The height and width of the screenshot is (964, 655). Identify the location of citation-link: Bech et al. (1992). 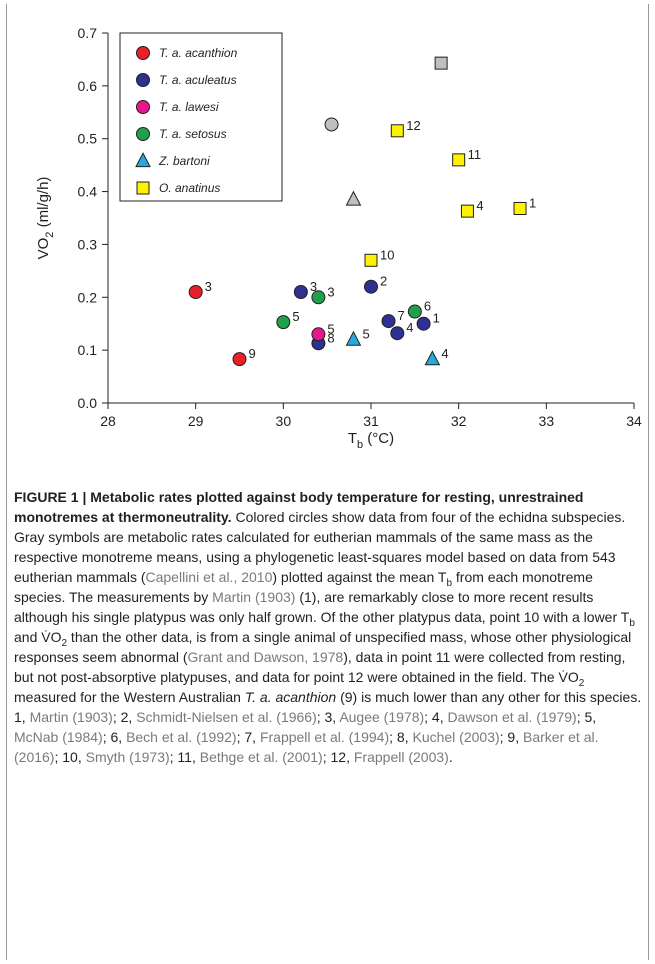
(181, 737).